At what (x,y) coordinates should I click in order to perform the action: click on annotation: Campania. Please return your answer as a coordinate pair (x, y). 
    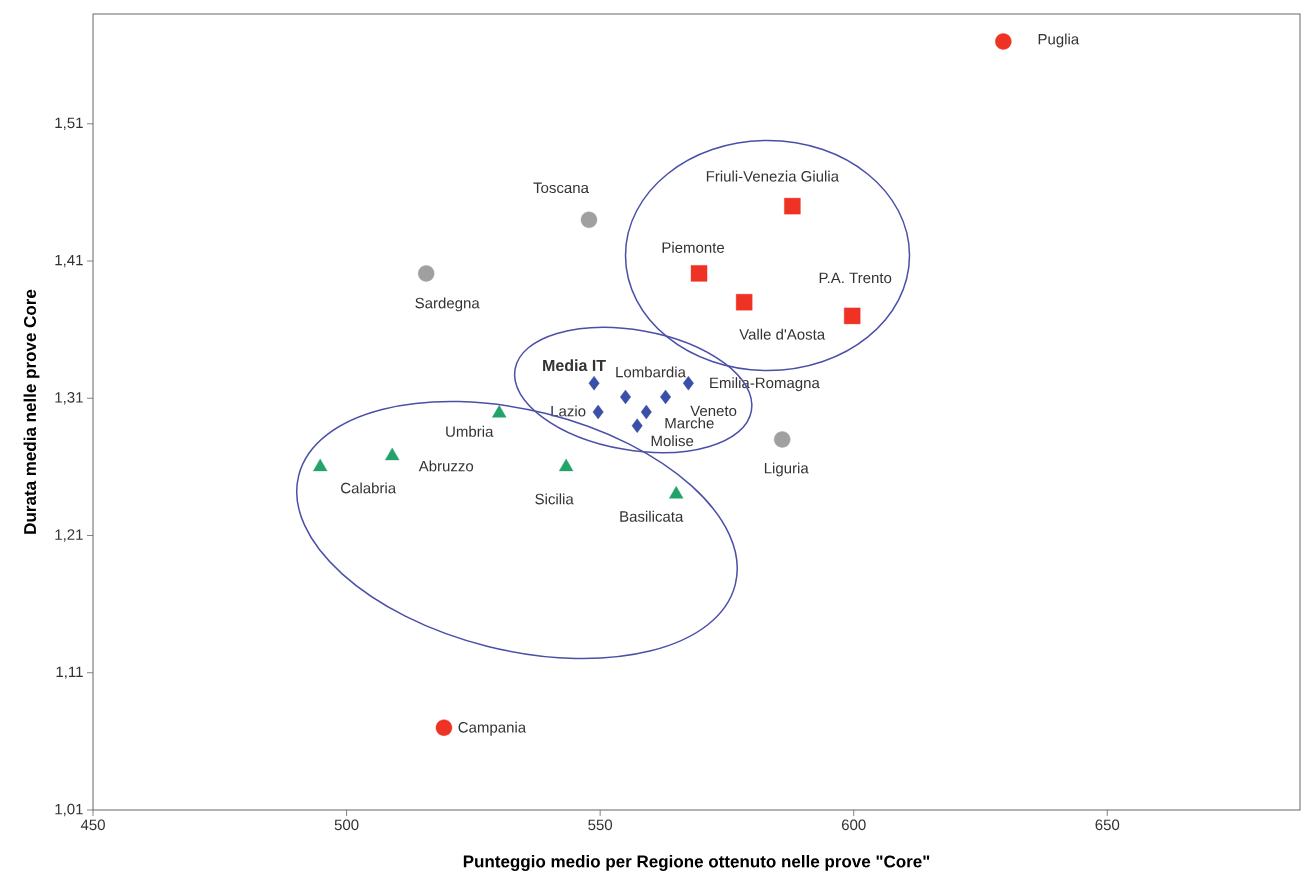
    Looking at the image, I should click on (492, 728).